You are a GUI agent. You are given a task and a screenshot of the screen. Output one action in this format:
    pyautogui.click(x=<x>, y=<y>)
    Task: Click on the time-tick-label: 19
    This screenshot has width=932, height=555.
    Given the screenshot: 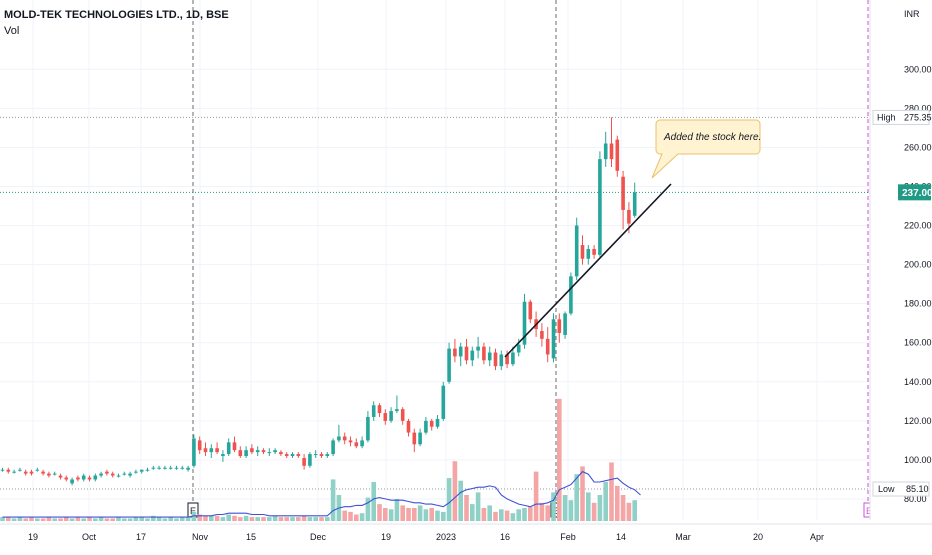 What is the action you would take?
    pyautogui.click(x=386, y=537)
    